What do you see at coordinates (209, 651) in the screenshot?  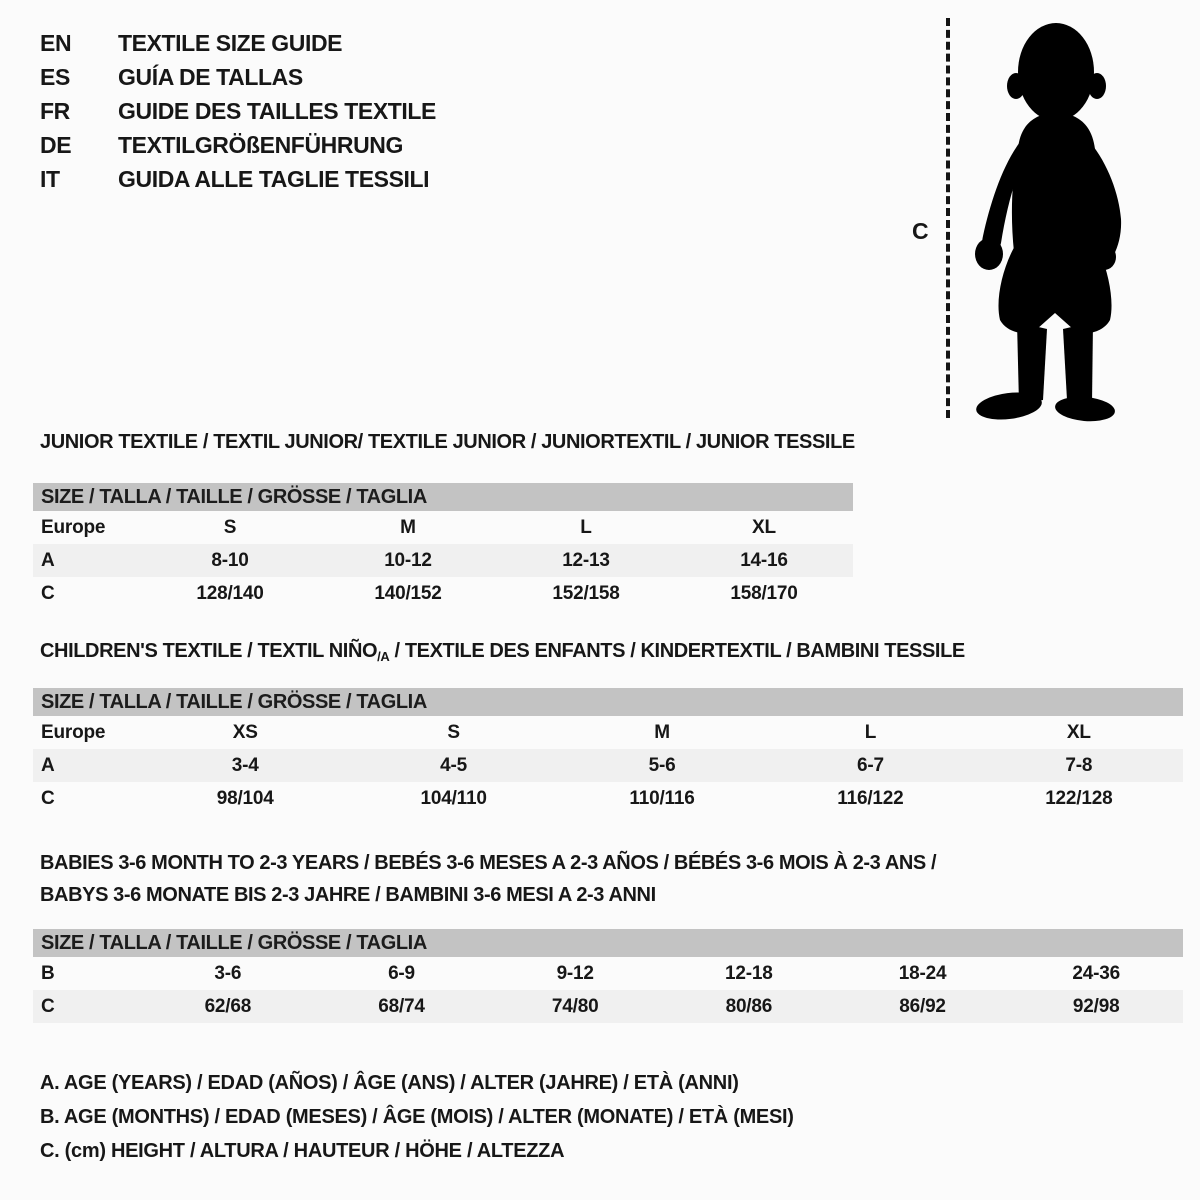 I see `children-title-pre: CHILDREN'S TEXTILE / TEXTIL NIÑO` at bounding box center [209, 651].